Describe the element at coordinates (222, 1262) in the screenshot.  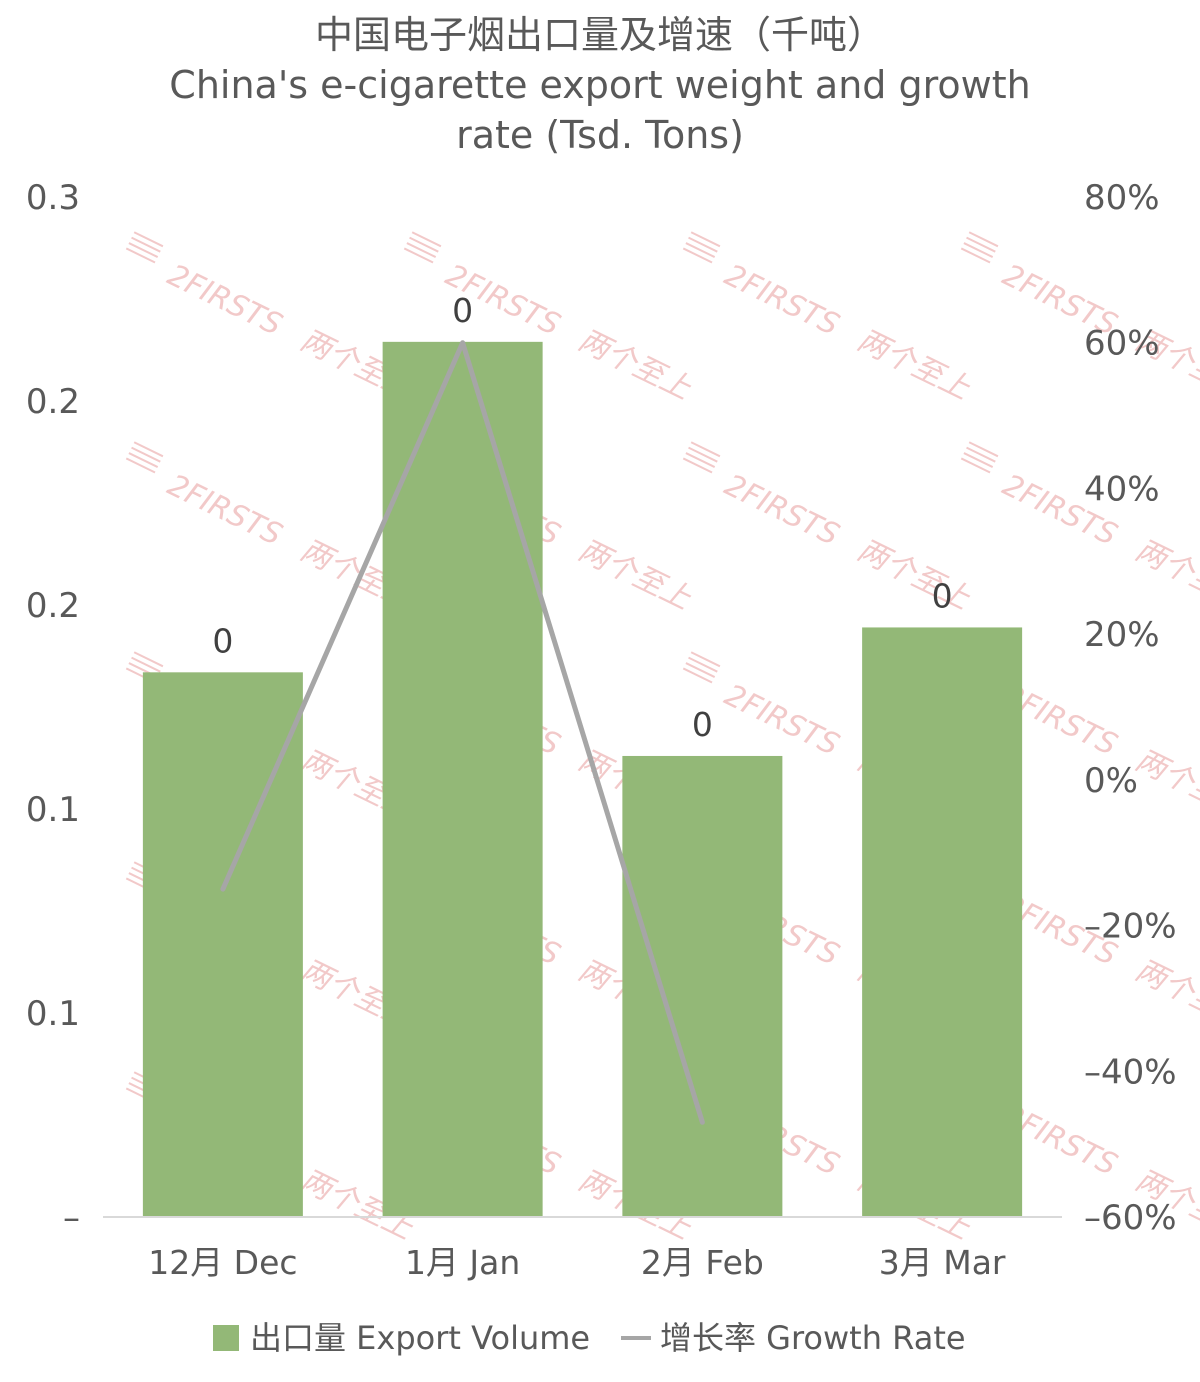
I see `x-category-label: 12月 Dec` at that location.